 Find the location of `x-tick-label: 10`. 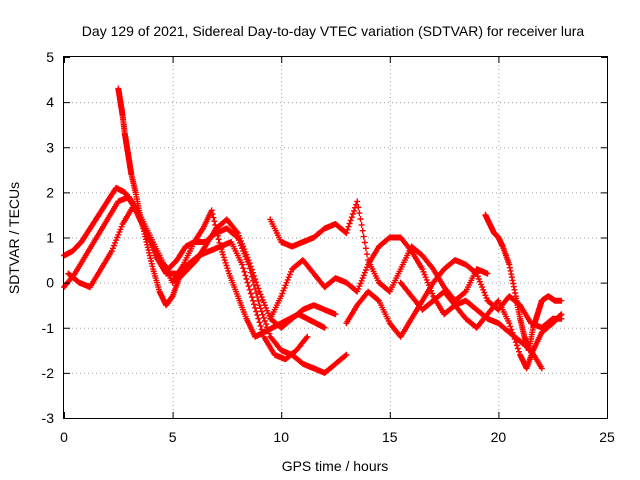

x-tick-label: 10 is located at coordinates (281, 437).